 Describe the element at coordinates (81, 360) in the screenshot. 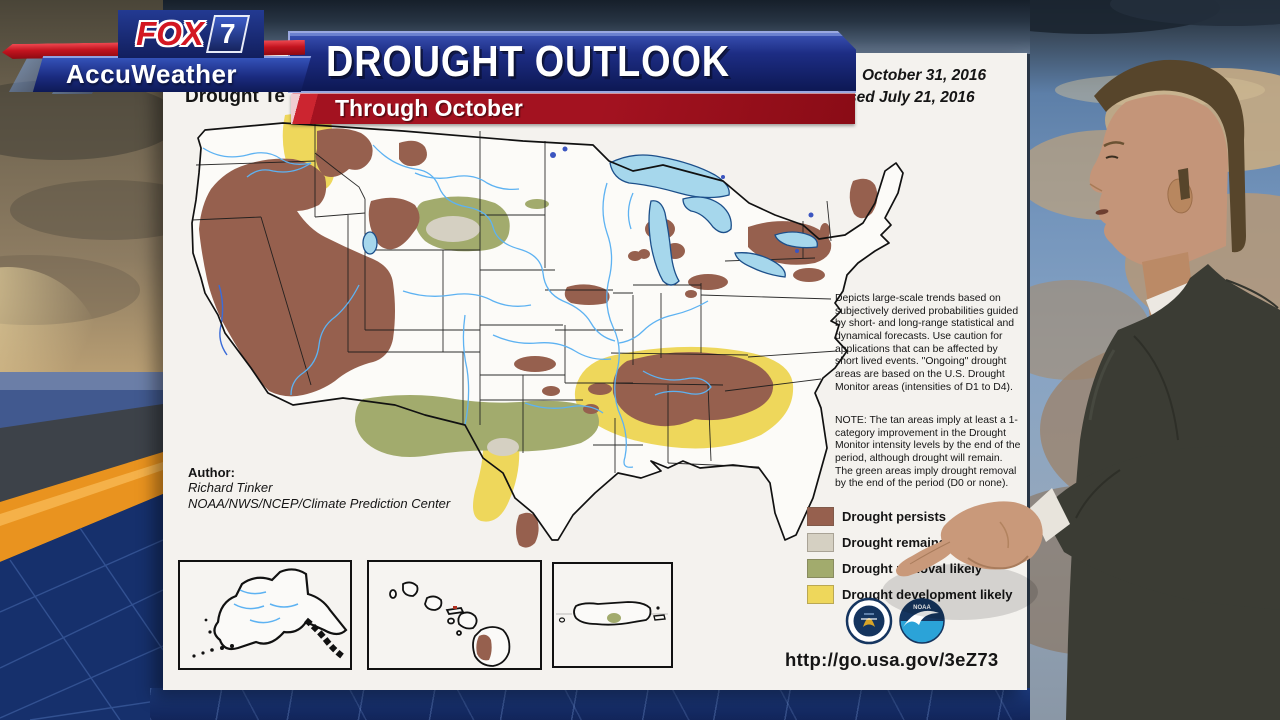

I see `studio-backdrop-left` at that location.